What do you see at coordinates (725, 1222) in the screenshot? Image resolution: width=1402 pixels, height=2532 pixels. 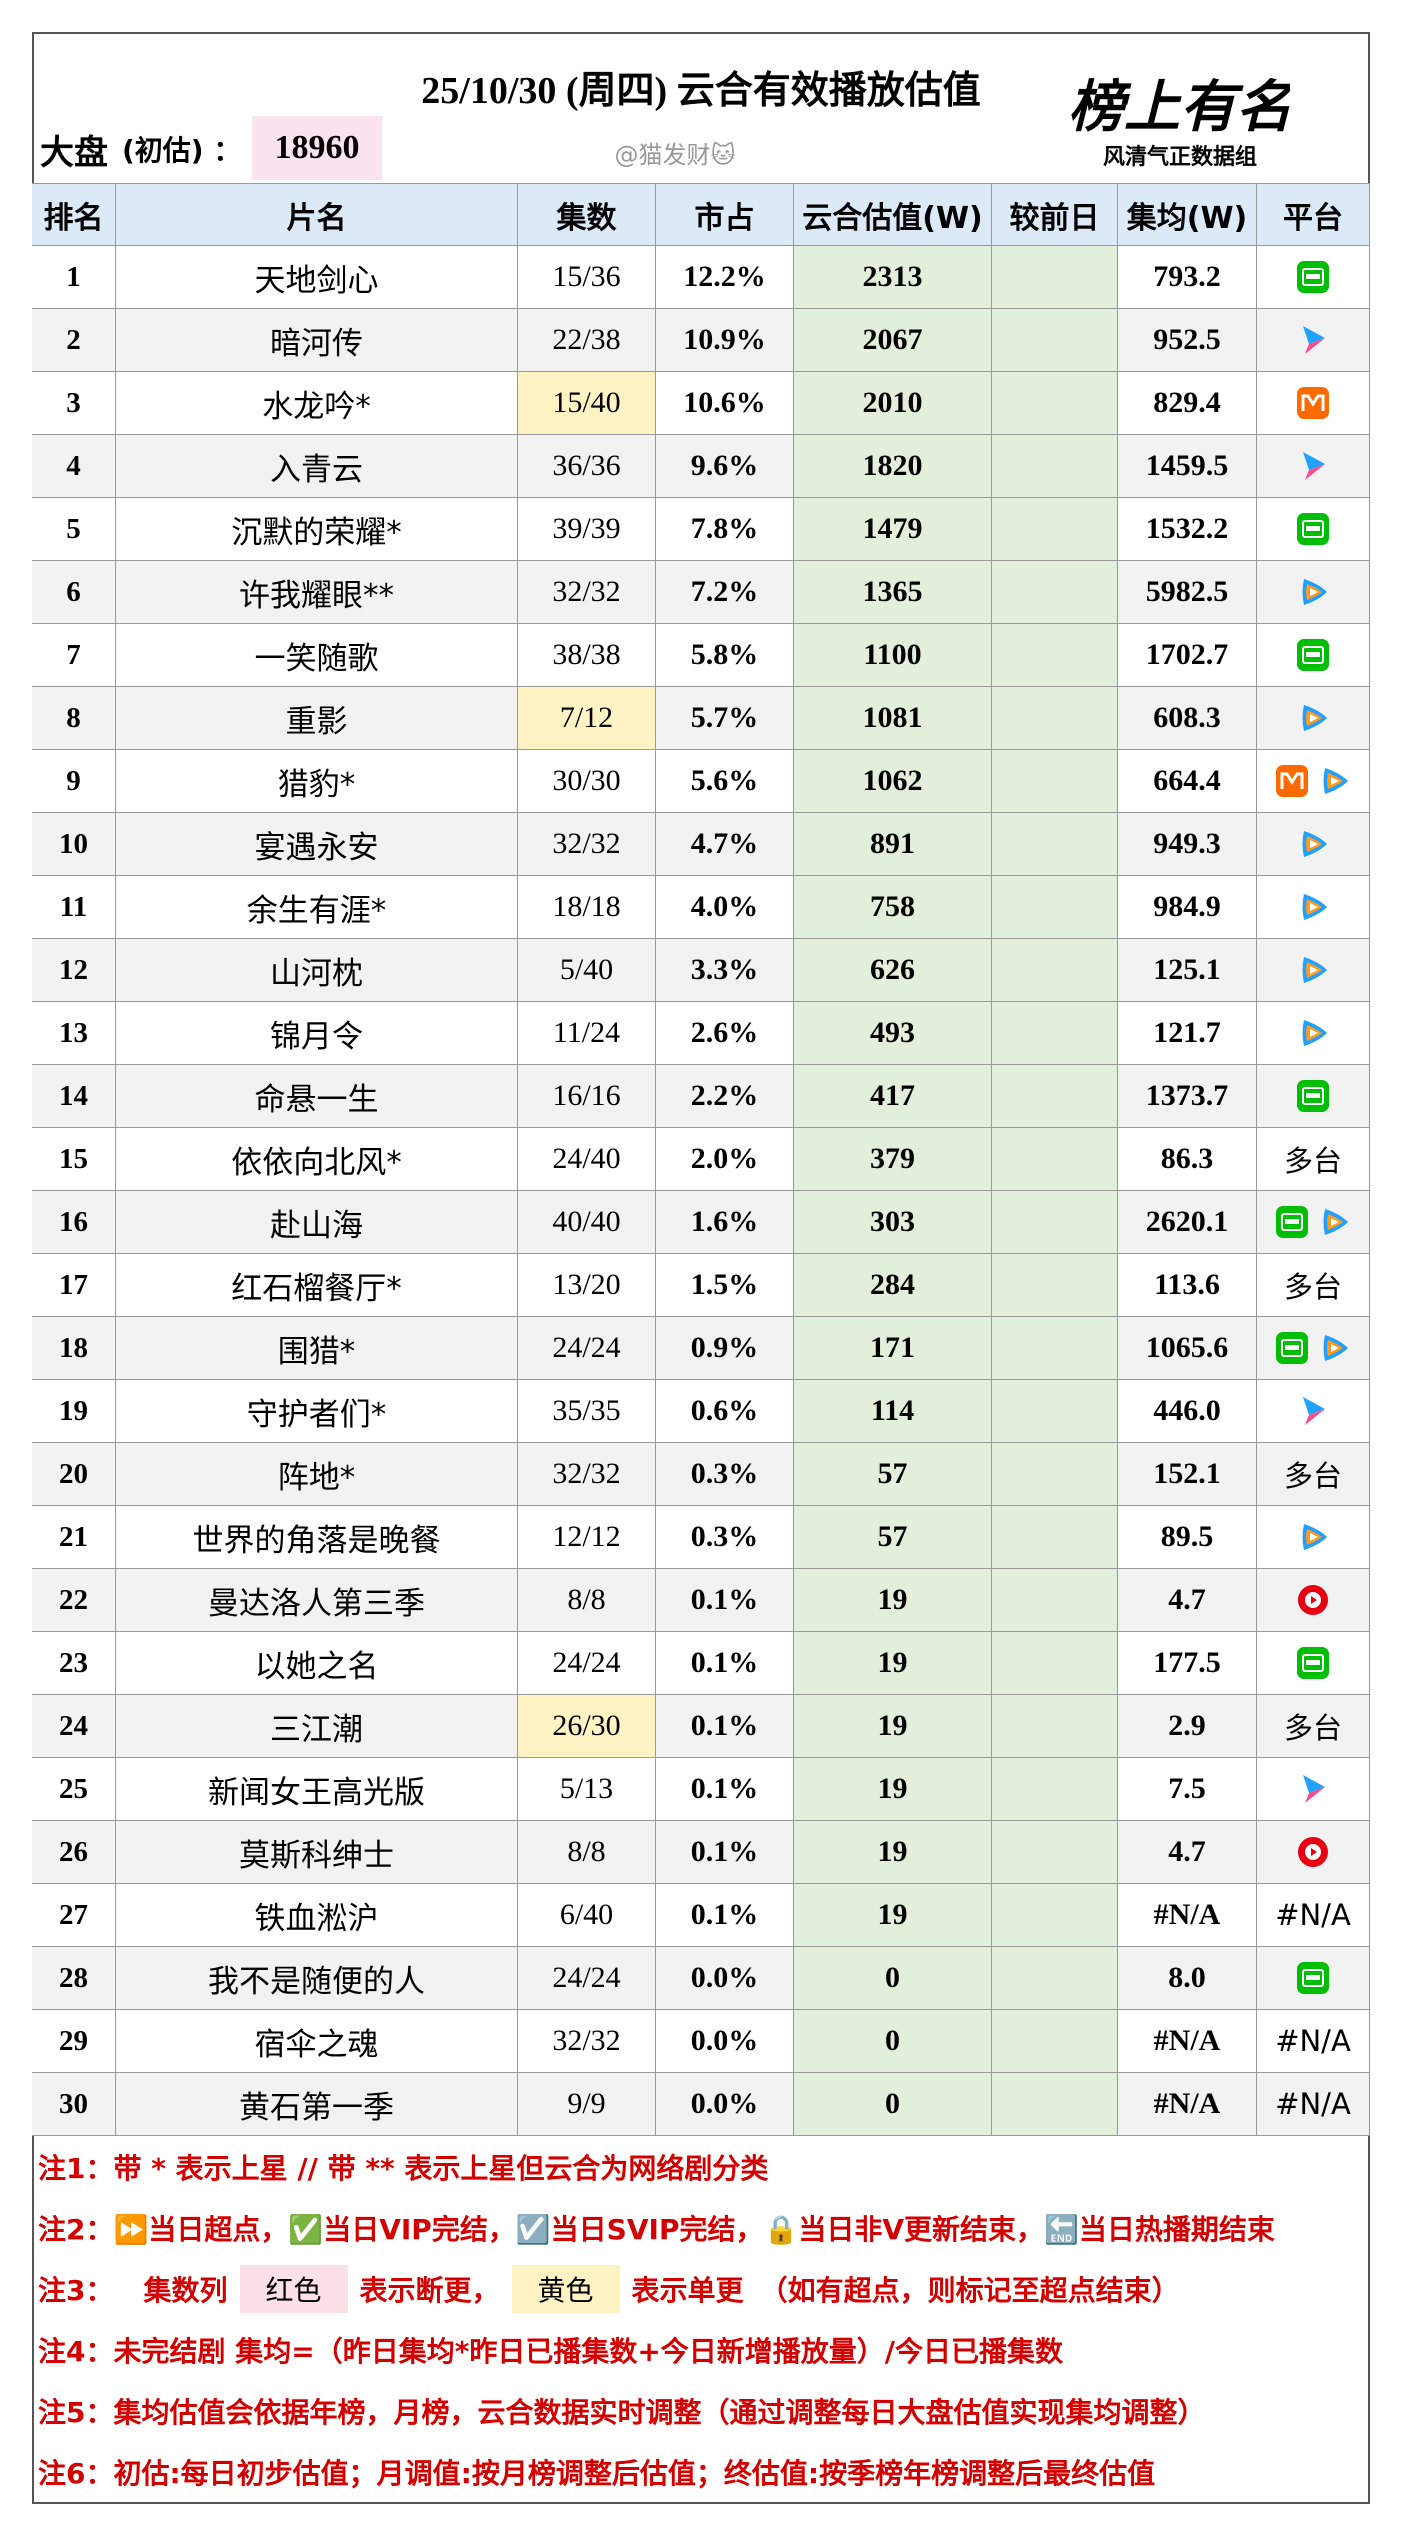 I see `share: 1.6%` at bounding box center [725, 1222].